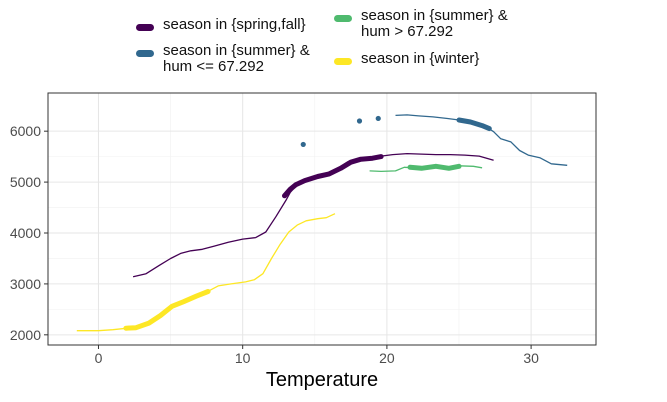  I want to click on series-winter, so click(206, 272).